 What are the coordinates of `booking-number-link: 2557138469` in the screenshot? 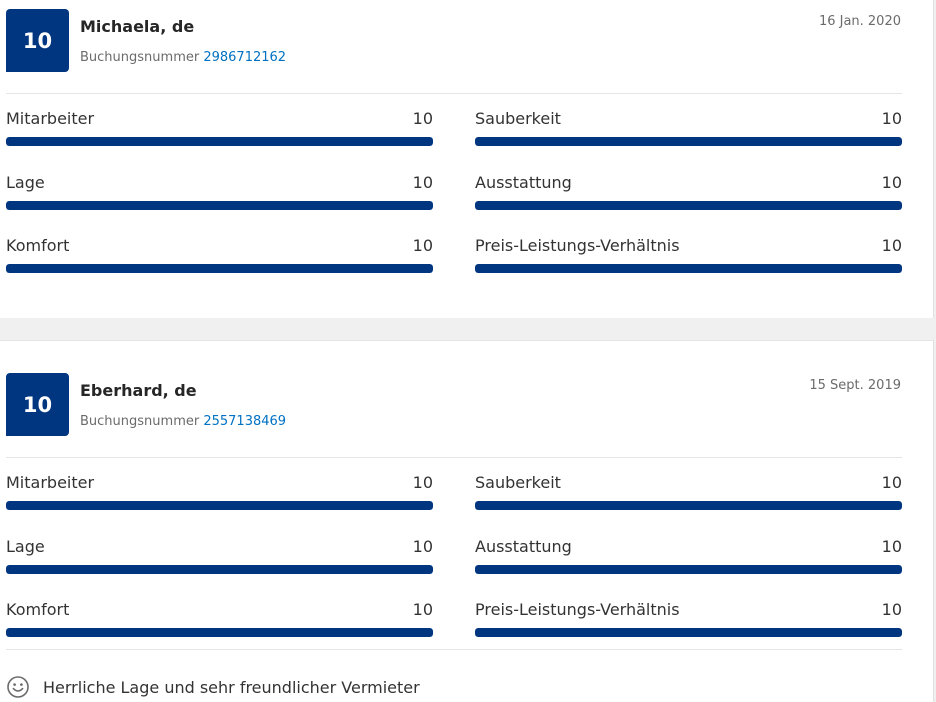 It's located at (245, 421).